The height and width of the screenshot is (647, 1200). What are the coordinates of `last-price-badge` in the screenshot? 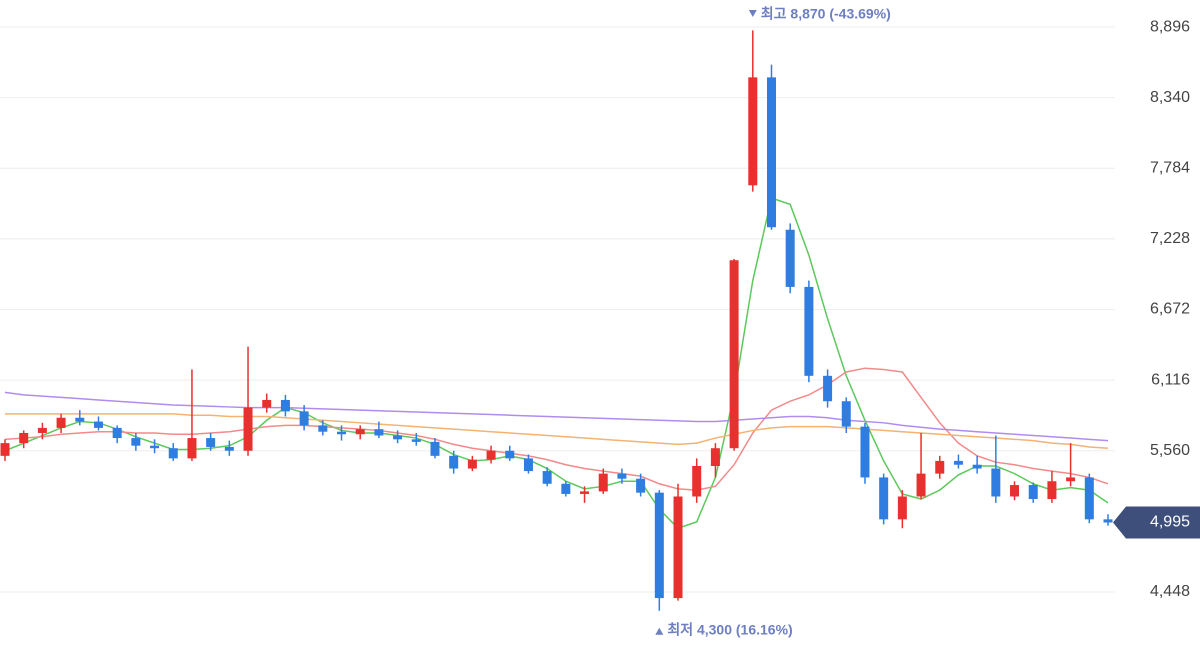 It's located at (1156, 522).